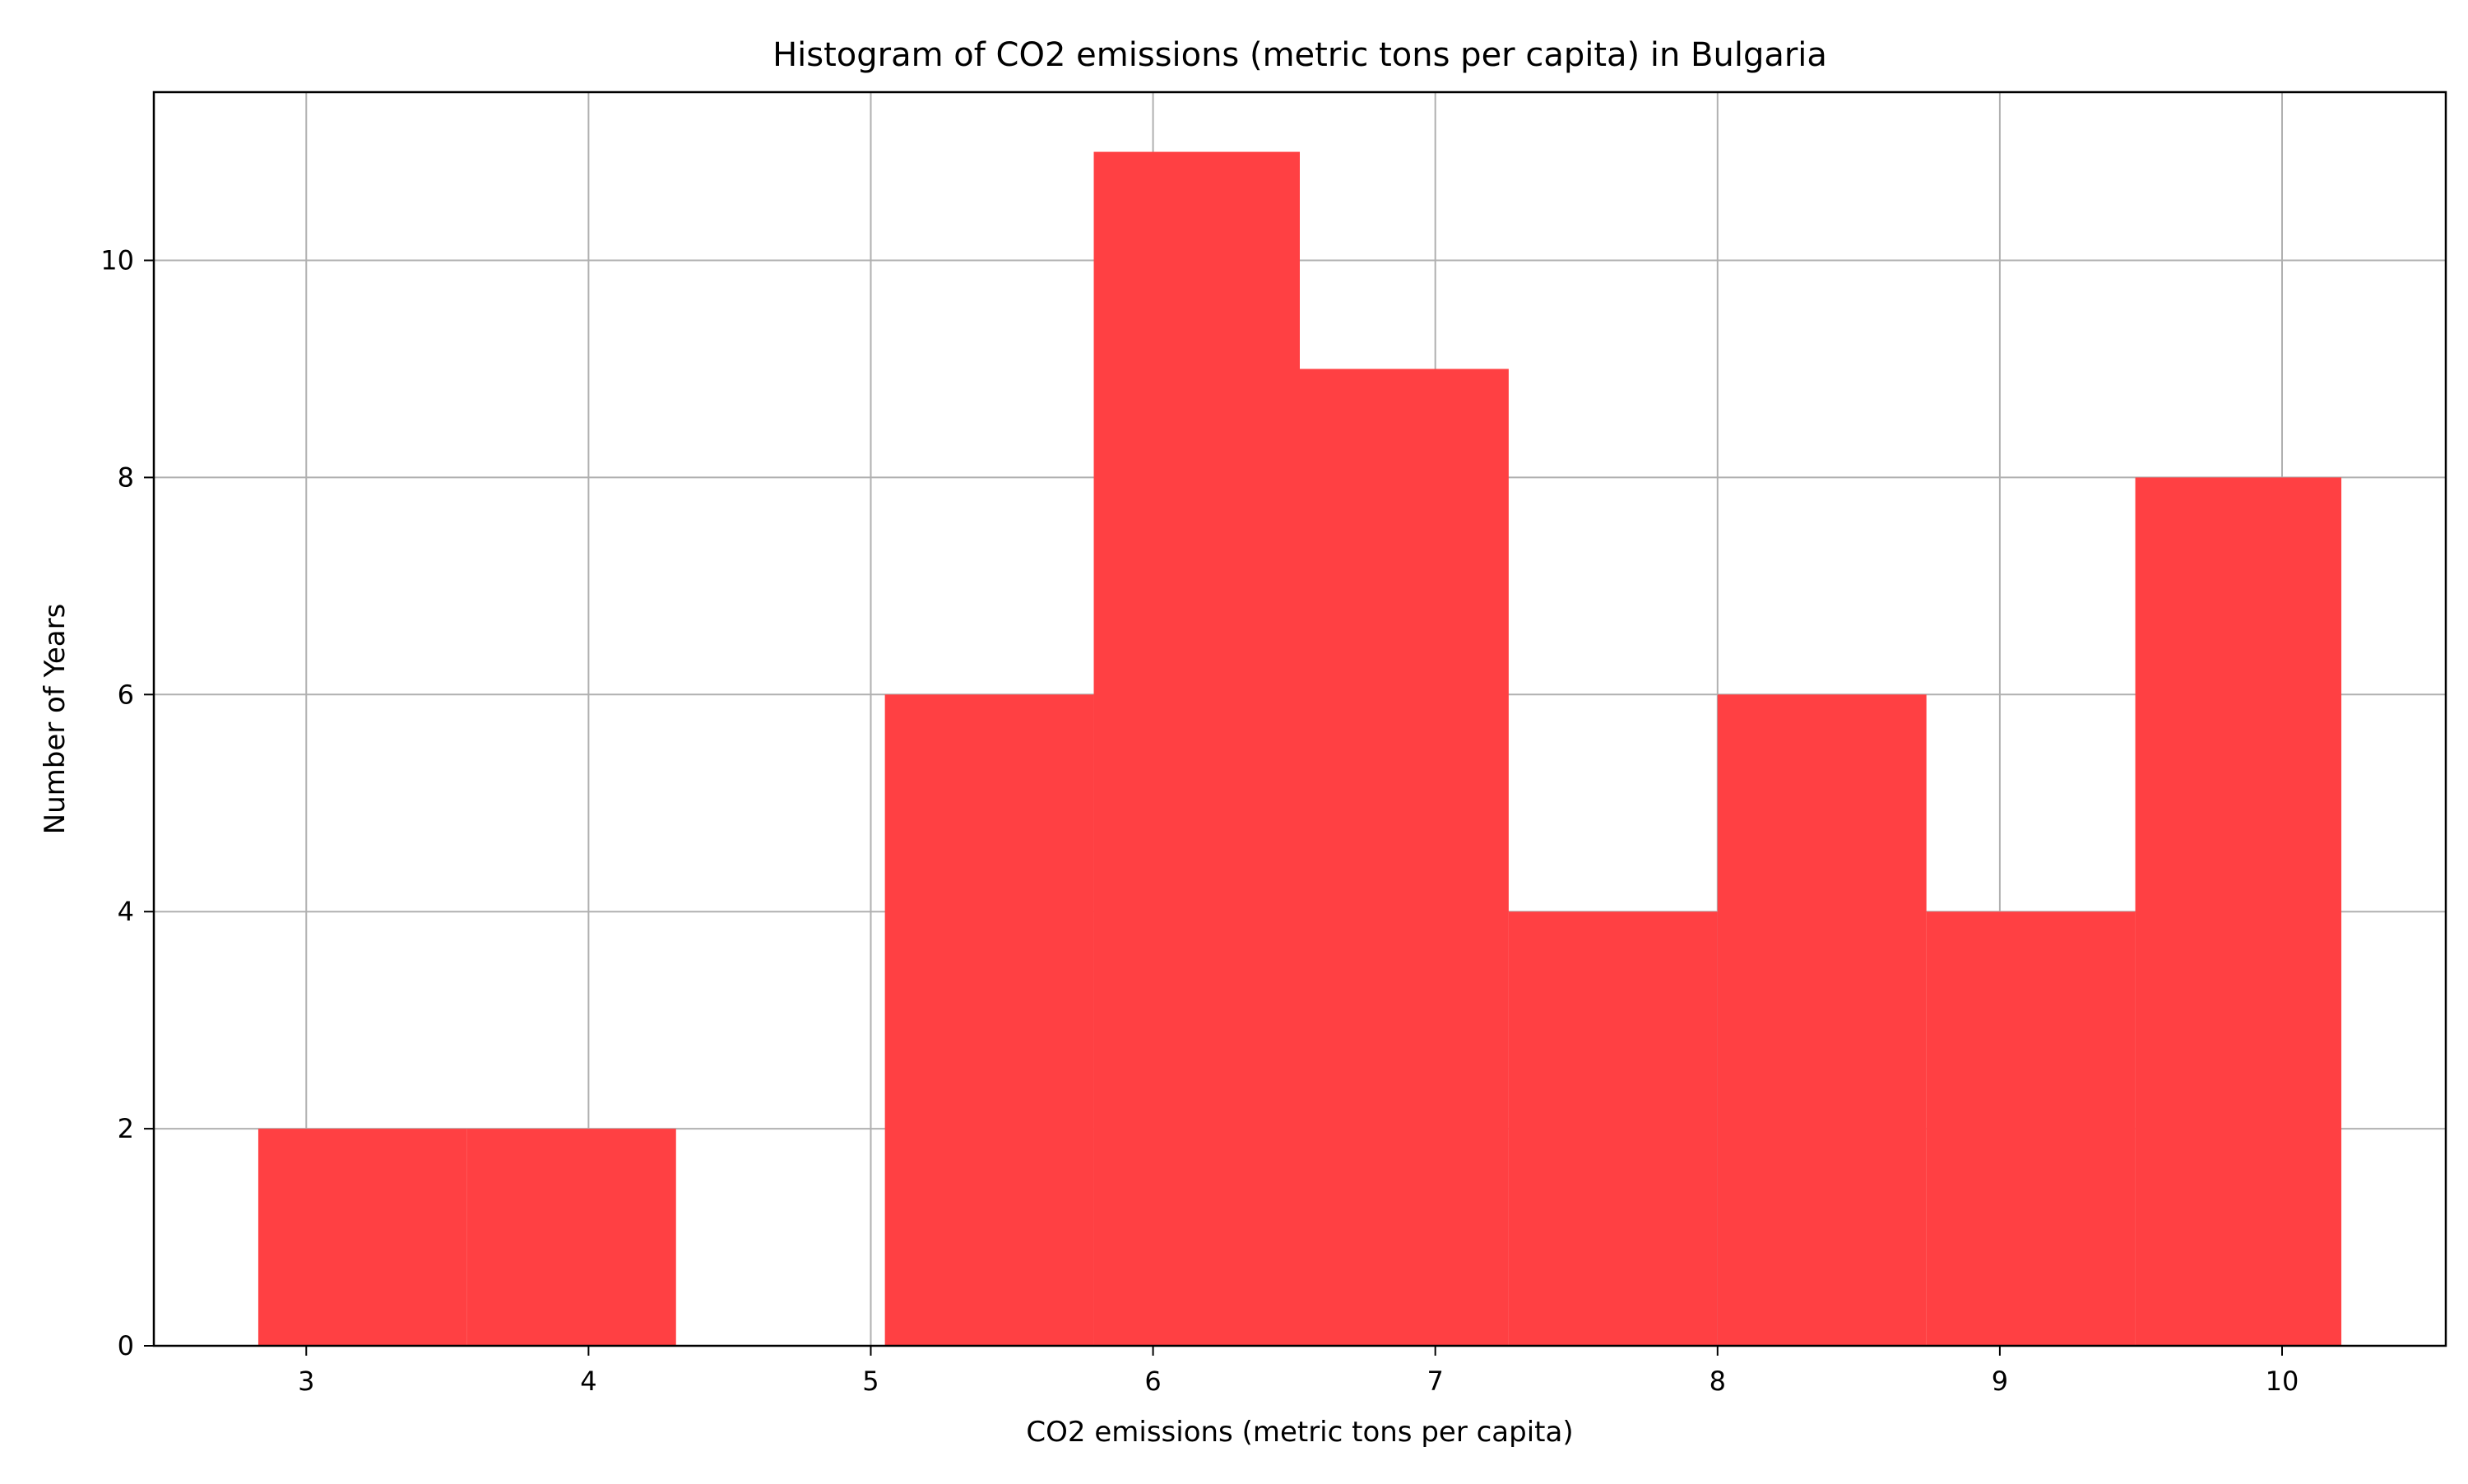  Describe the element at coordinates (1435, 1381) in the screenshot. I see `x-tick-label: 7` at that location.